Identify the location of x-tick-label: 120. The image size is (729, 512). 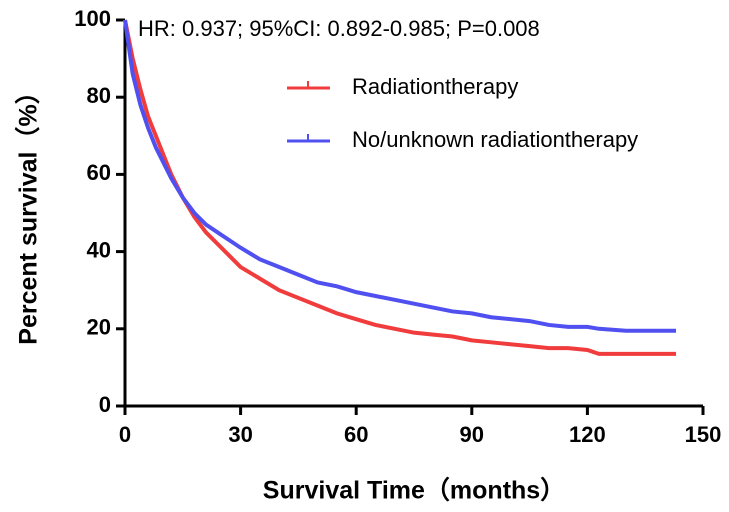
(587, 434).